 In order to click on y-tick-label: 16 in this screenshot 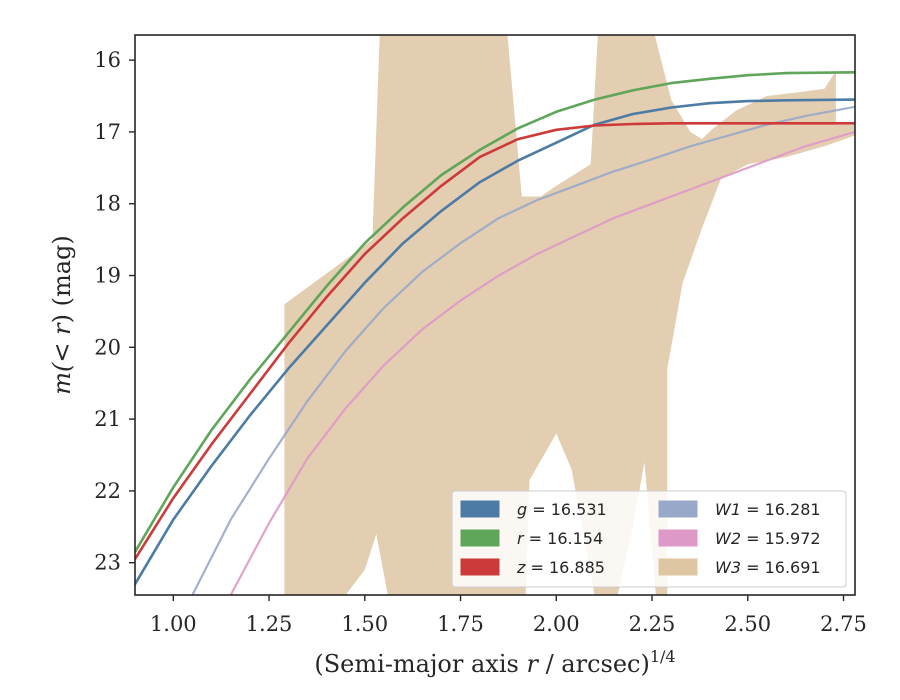, I will do `click(107, 60)`.